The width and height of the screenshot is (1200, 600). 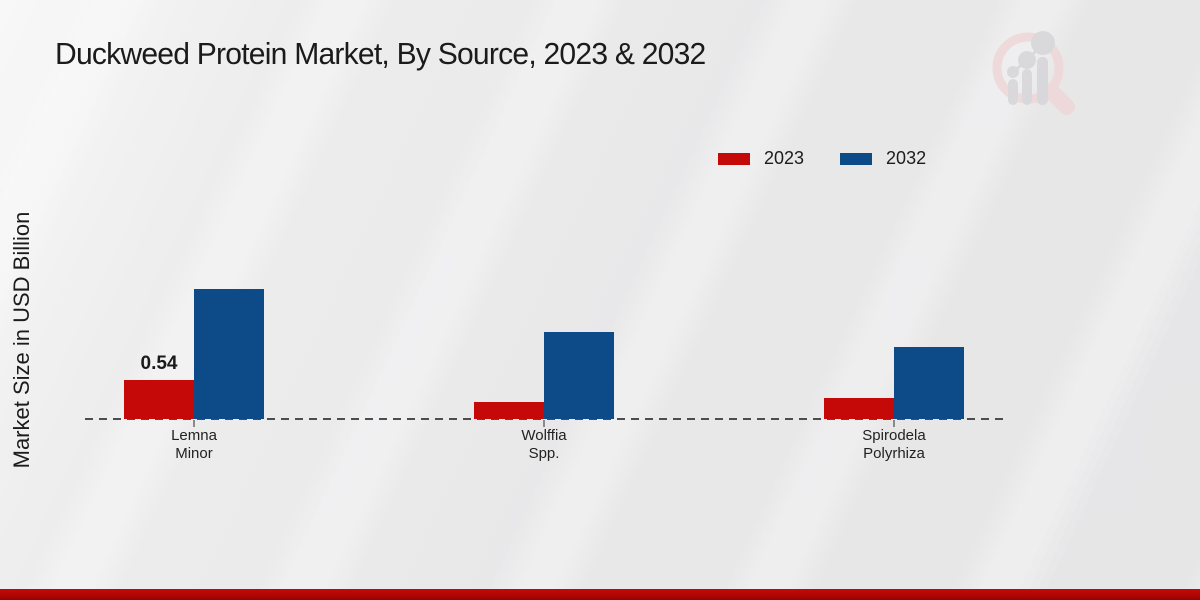 I want to click on category-label-lemna-minor: Lemna Minor, so click(x=194, y=444).